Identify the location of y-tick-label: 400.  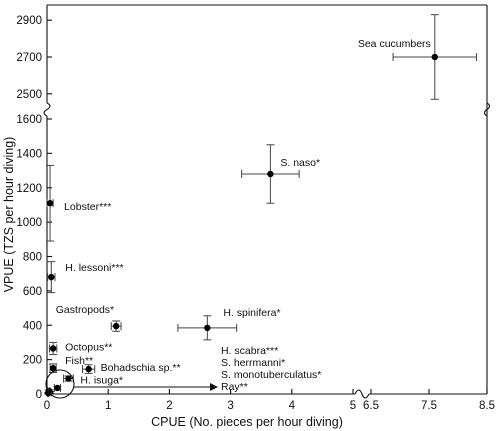
(32, 326).